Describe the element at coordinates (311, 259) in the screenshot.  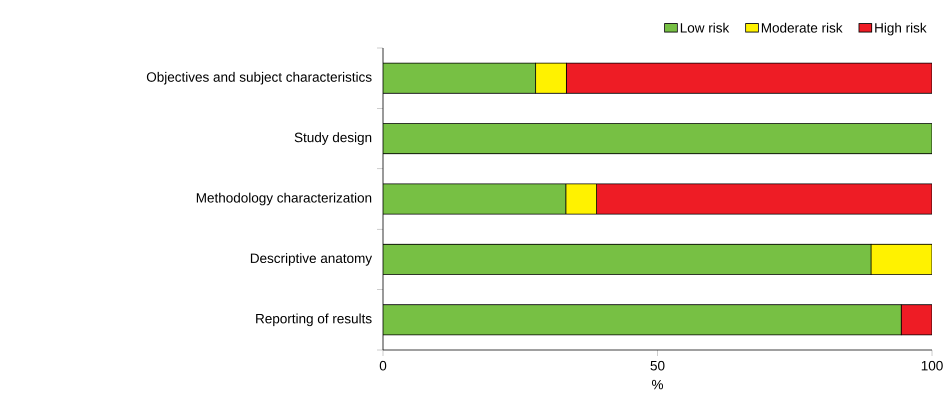
I see `y-tick-label: Descriptive anatomy` at that location.